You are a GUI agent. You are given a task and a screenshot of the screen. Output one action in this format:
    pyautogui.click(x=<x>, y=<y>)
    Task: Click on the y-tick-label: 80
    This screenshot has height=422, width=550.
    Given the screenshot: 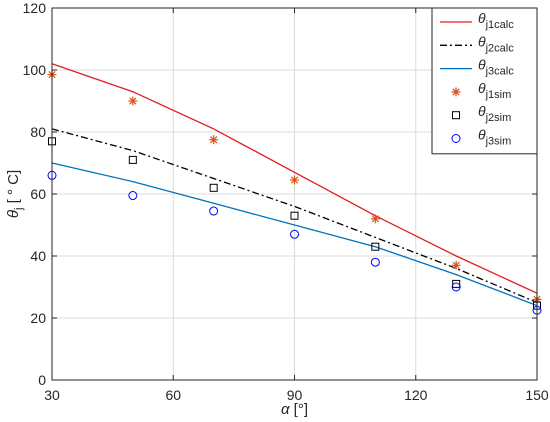 What is the action you would take?
    pyautogui.click(x=38, y=132)
    